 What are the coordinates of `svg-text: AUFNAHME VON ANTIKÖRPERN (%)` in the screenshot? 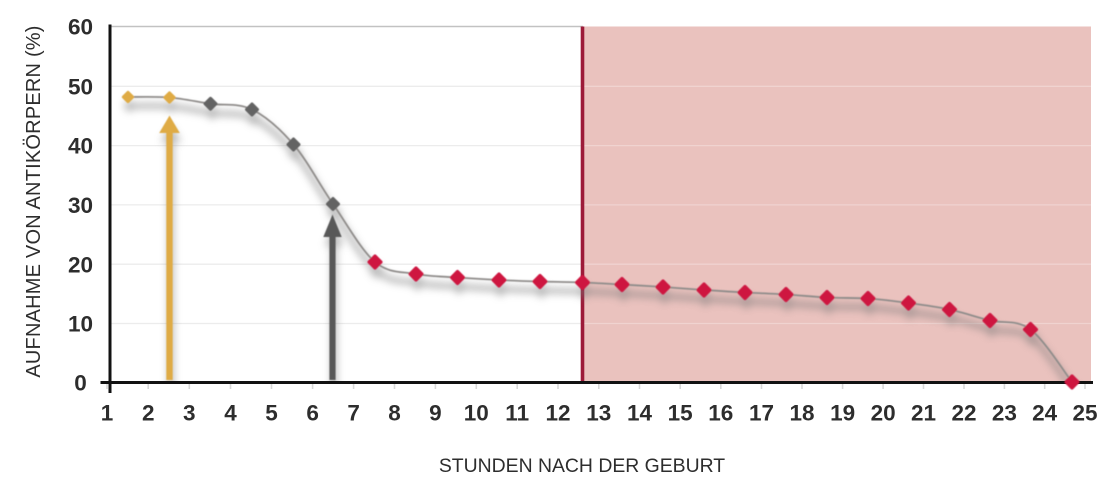 It's located at (34, 201).